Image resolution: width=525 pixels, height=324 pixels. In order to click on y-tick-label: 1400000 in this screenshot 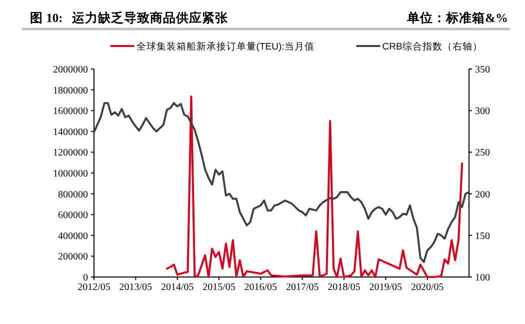, I will do `click(70, 132)`.